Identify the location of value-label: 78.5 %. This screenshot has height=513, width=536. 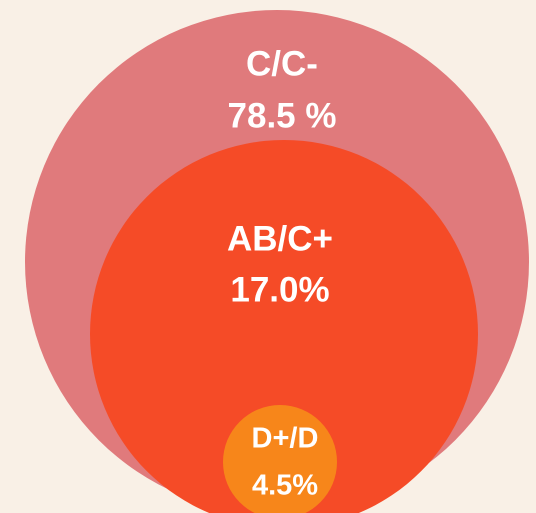
(282, 115).